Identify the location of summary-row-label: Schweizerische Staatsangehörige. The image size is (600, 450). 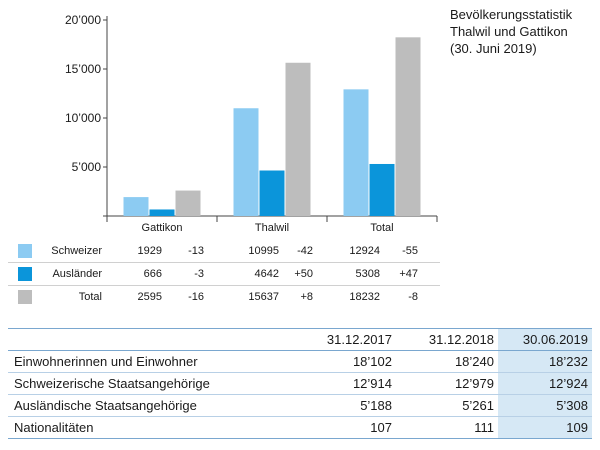
(151, 383).